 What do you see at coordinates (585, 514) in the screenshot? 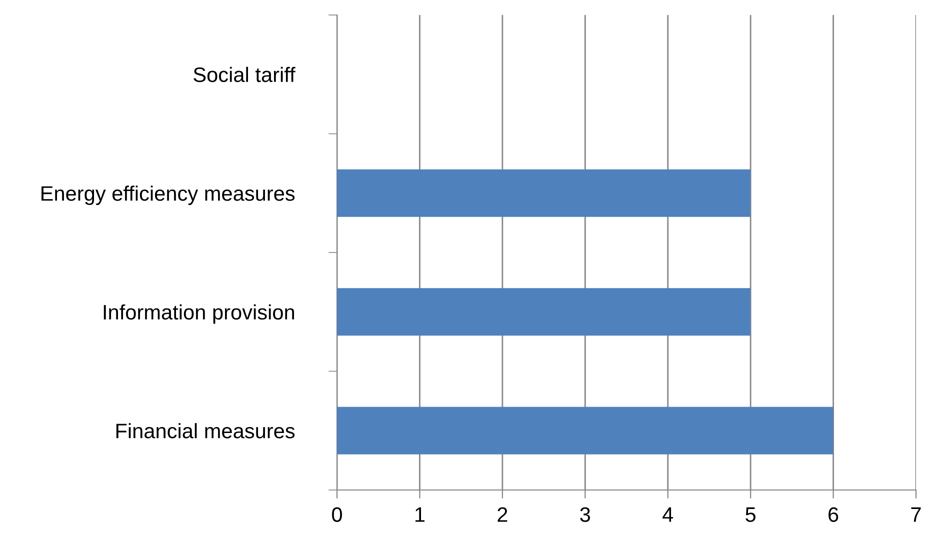
I see `x-tick-label: 3` at bounding box center [585, 514].